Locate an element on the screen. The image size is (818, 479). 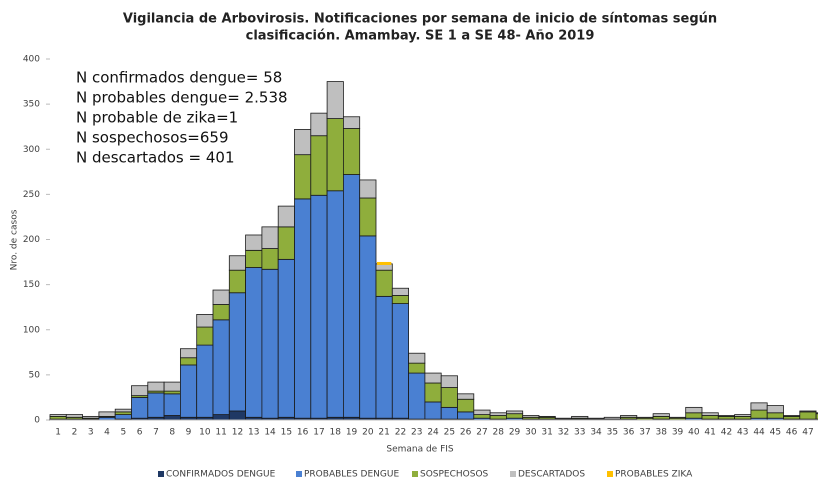
x-tick-label: 9 is located at coordinates (189, 433).